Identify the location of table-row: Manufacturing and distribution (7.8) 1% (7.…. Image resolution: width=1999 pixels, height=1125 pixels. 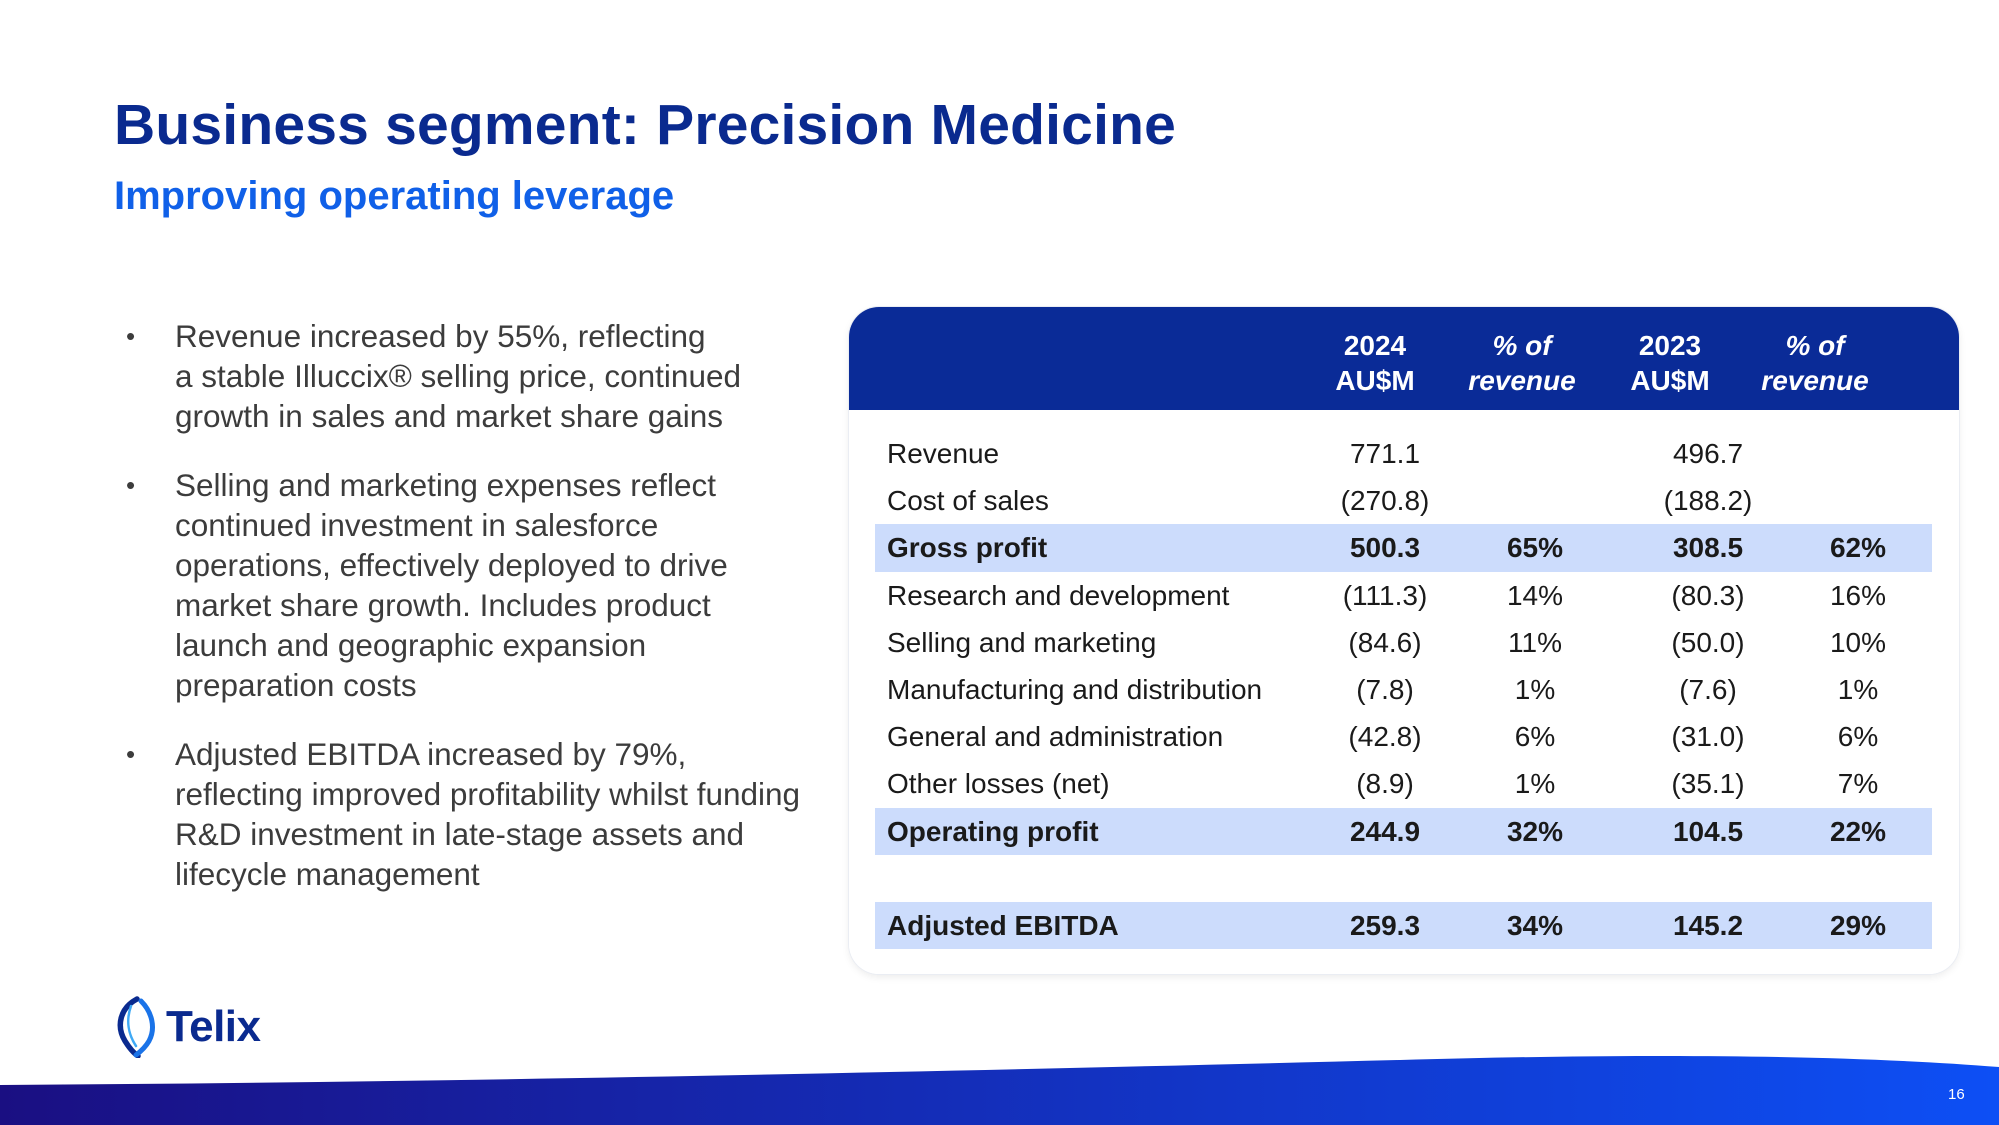
(1403, 689).